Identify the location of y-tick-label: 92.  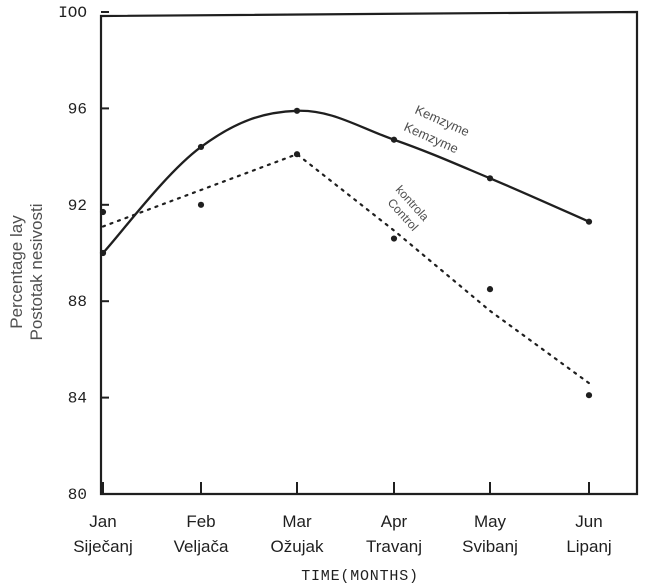
(77, 206).